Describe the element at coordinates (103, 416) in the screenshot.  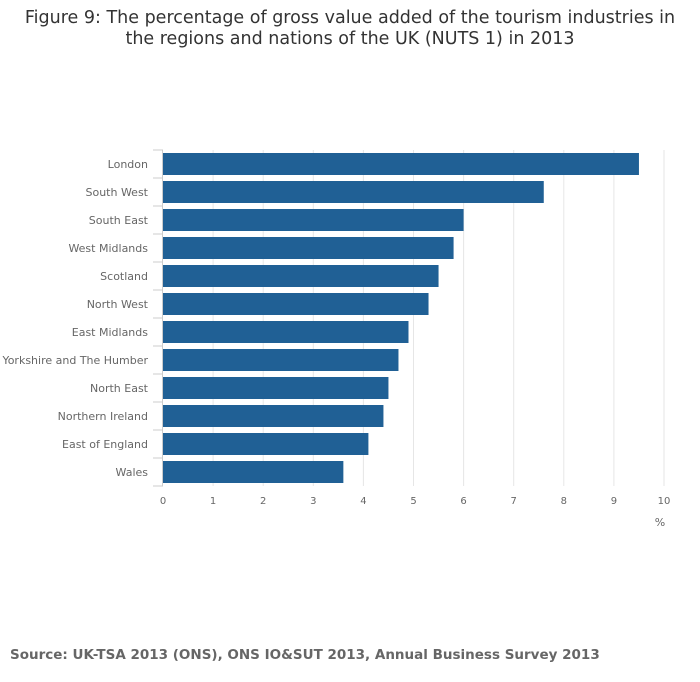
I see `category-label-northern-ireland: Northern Ireland` at that location.